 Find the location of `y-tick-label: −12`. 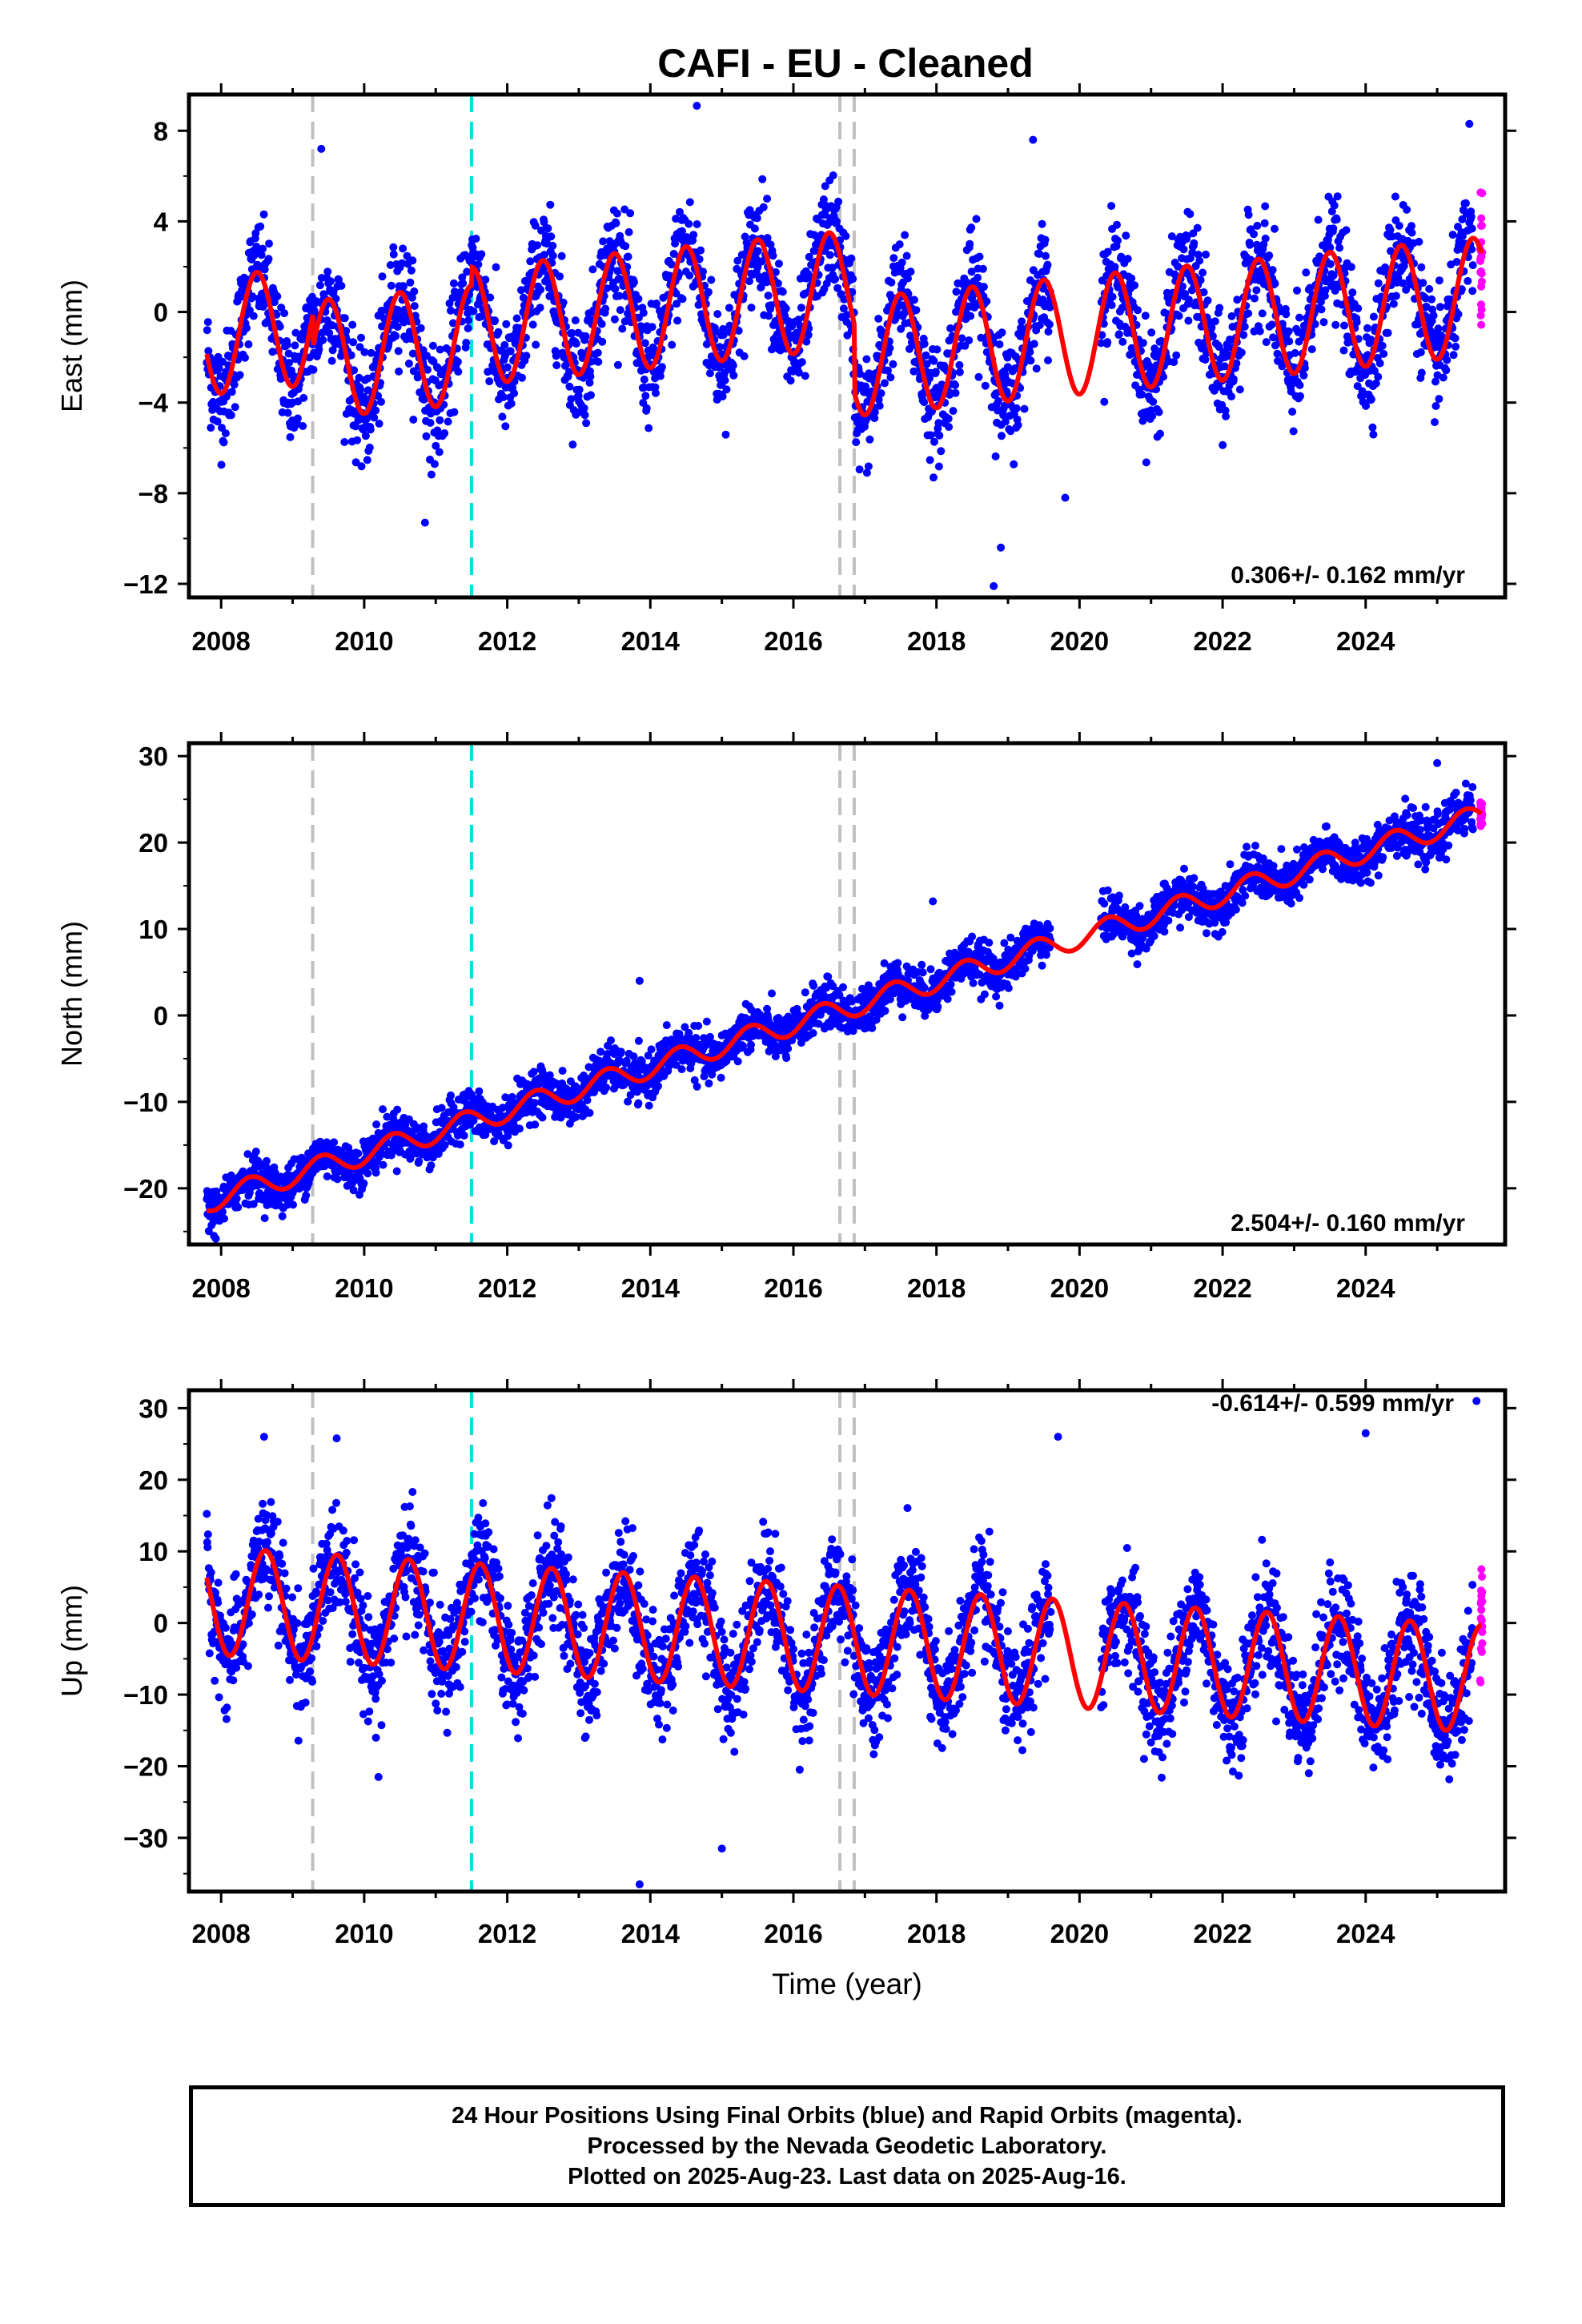

y-tick-label: −12 is located at coordinates (145, 584).